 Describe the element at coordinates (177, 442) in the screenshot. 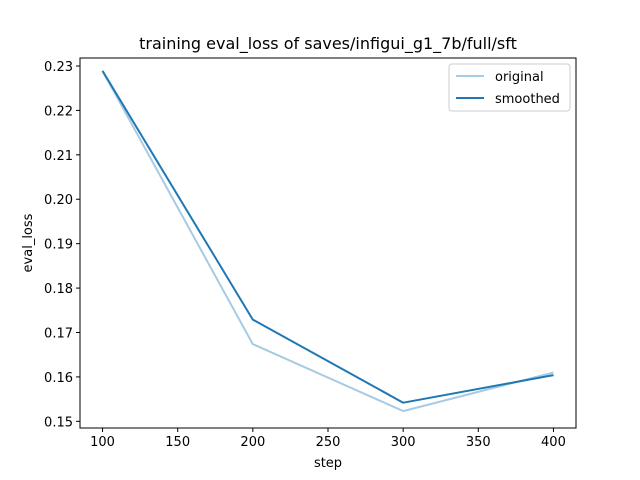

I see `x-tick-label: 150` at that location.